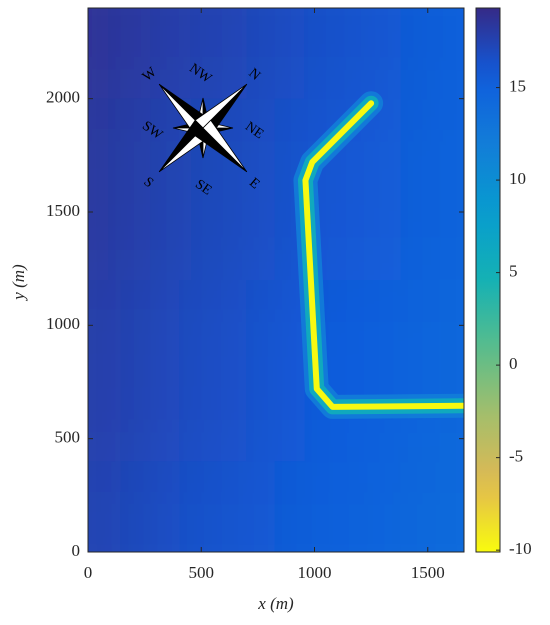 The width and height of the screenshot is (550, 625). I want to click on colorbar, so click(488, 280).